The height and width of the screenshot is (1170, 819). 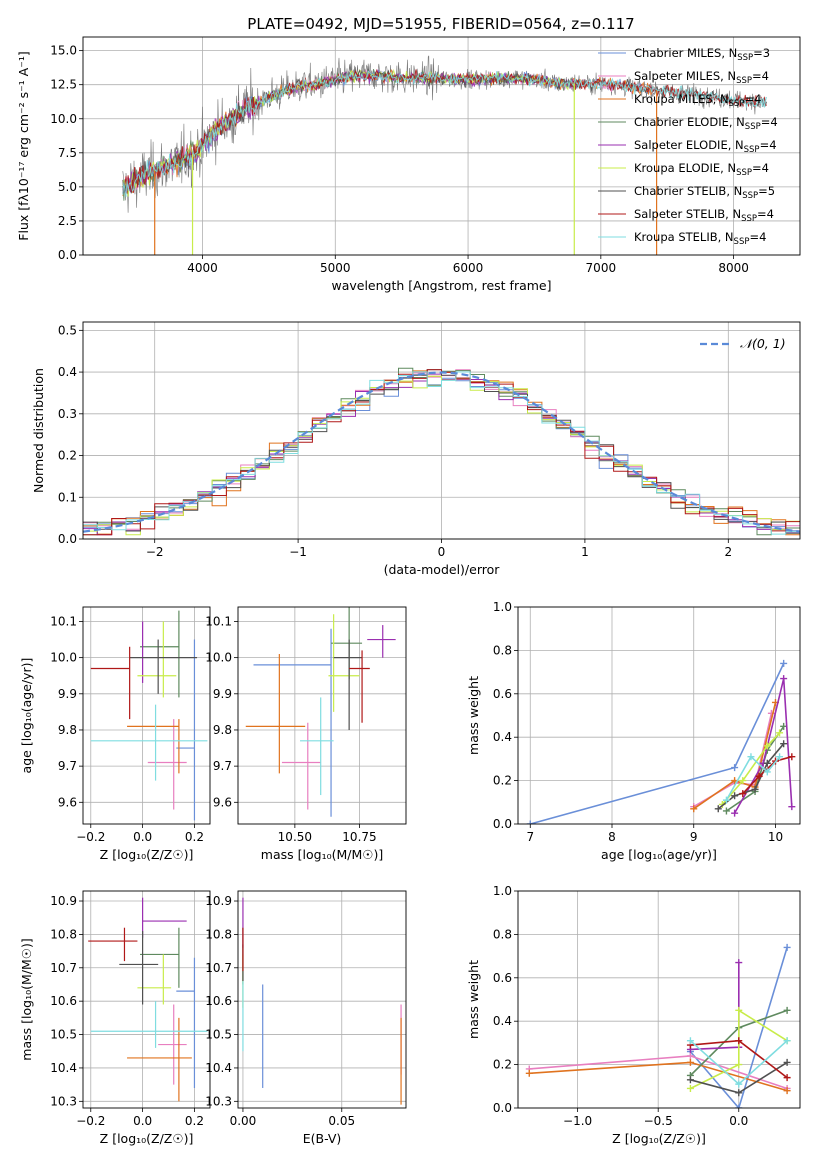 What do you see at coordinates (341, 1121) in the screenshot?
I see `x-tick-label: 0.05` at bounding box center [341, 1121].